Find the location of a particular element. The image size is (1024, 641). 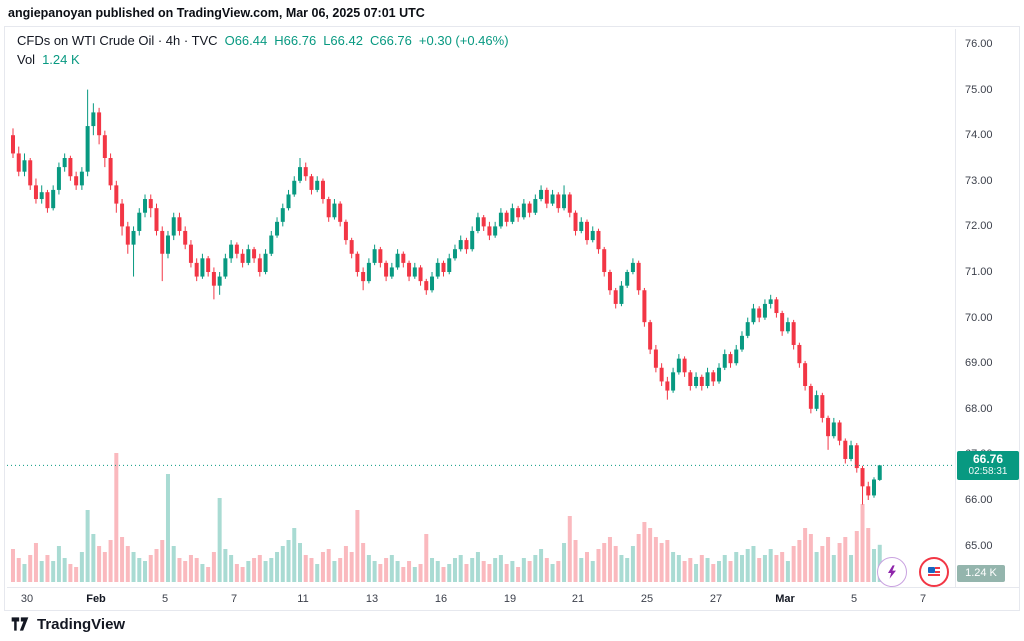

time-axis-label: 21 is located at coordinates (578, 599).